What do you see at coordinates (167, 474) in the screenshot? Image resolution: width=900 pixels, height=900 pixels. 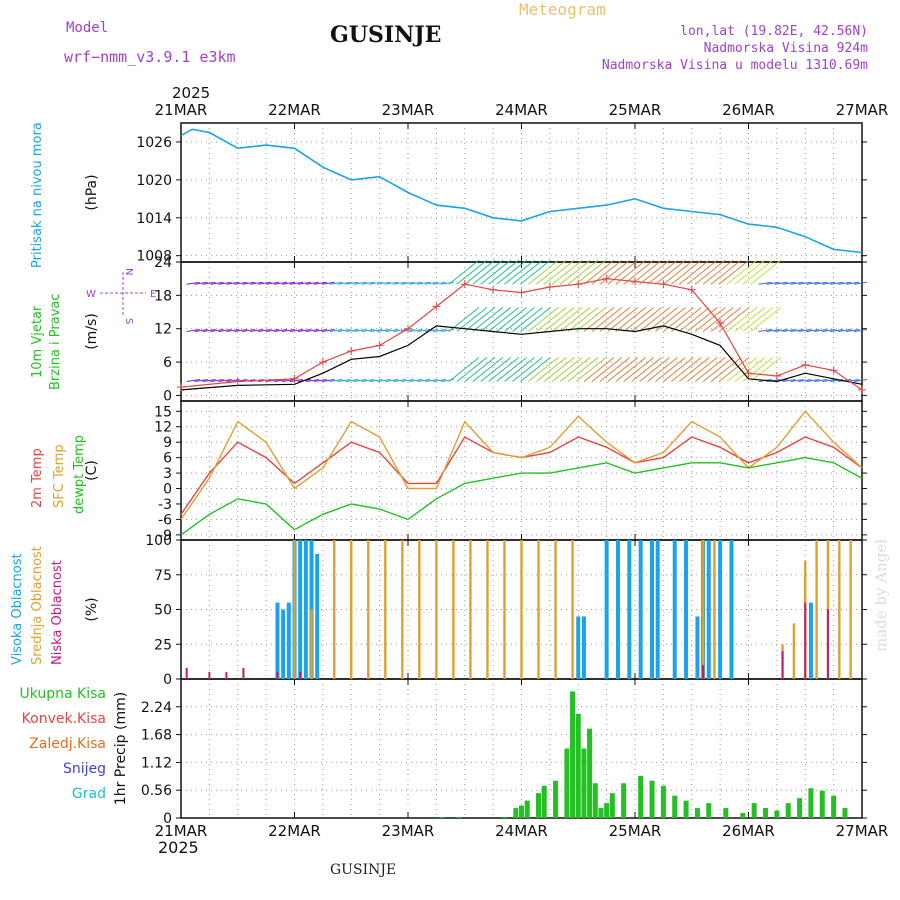 I see `y-tick-label: 3` at bounding box center [167, 474].